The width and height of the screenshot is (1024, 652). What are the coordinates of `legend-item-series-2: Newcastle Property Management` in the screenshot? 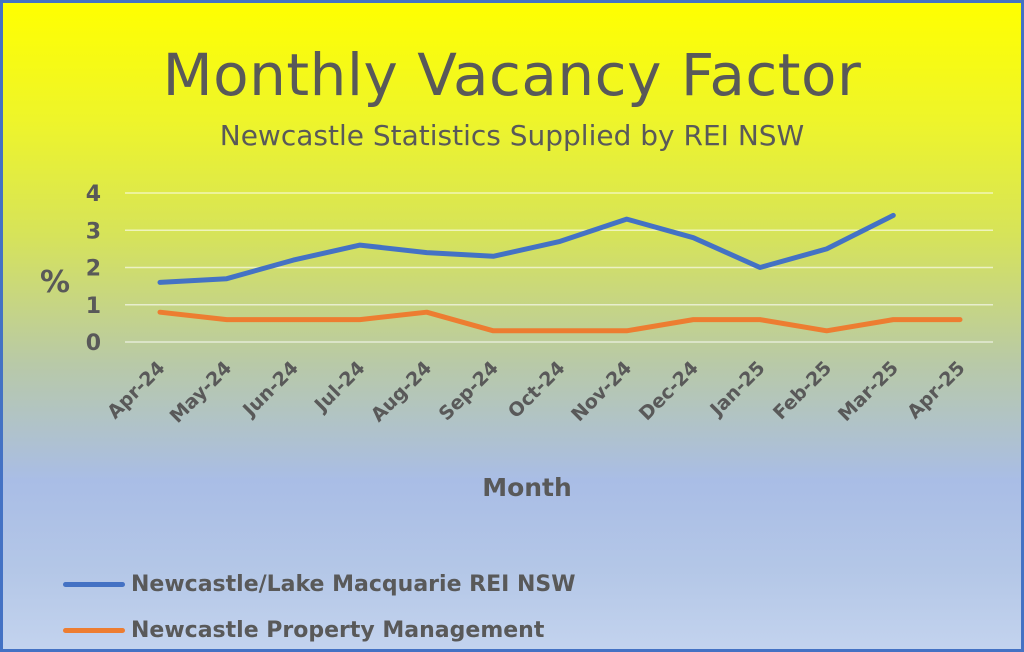 It's located at (303, 630).